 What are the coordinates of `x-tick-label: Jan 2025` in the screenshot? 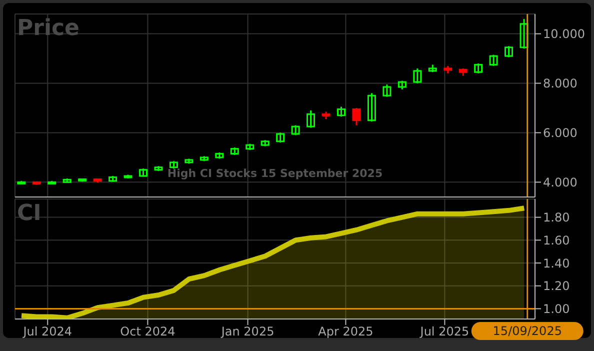 It's located at (247, 331).